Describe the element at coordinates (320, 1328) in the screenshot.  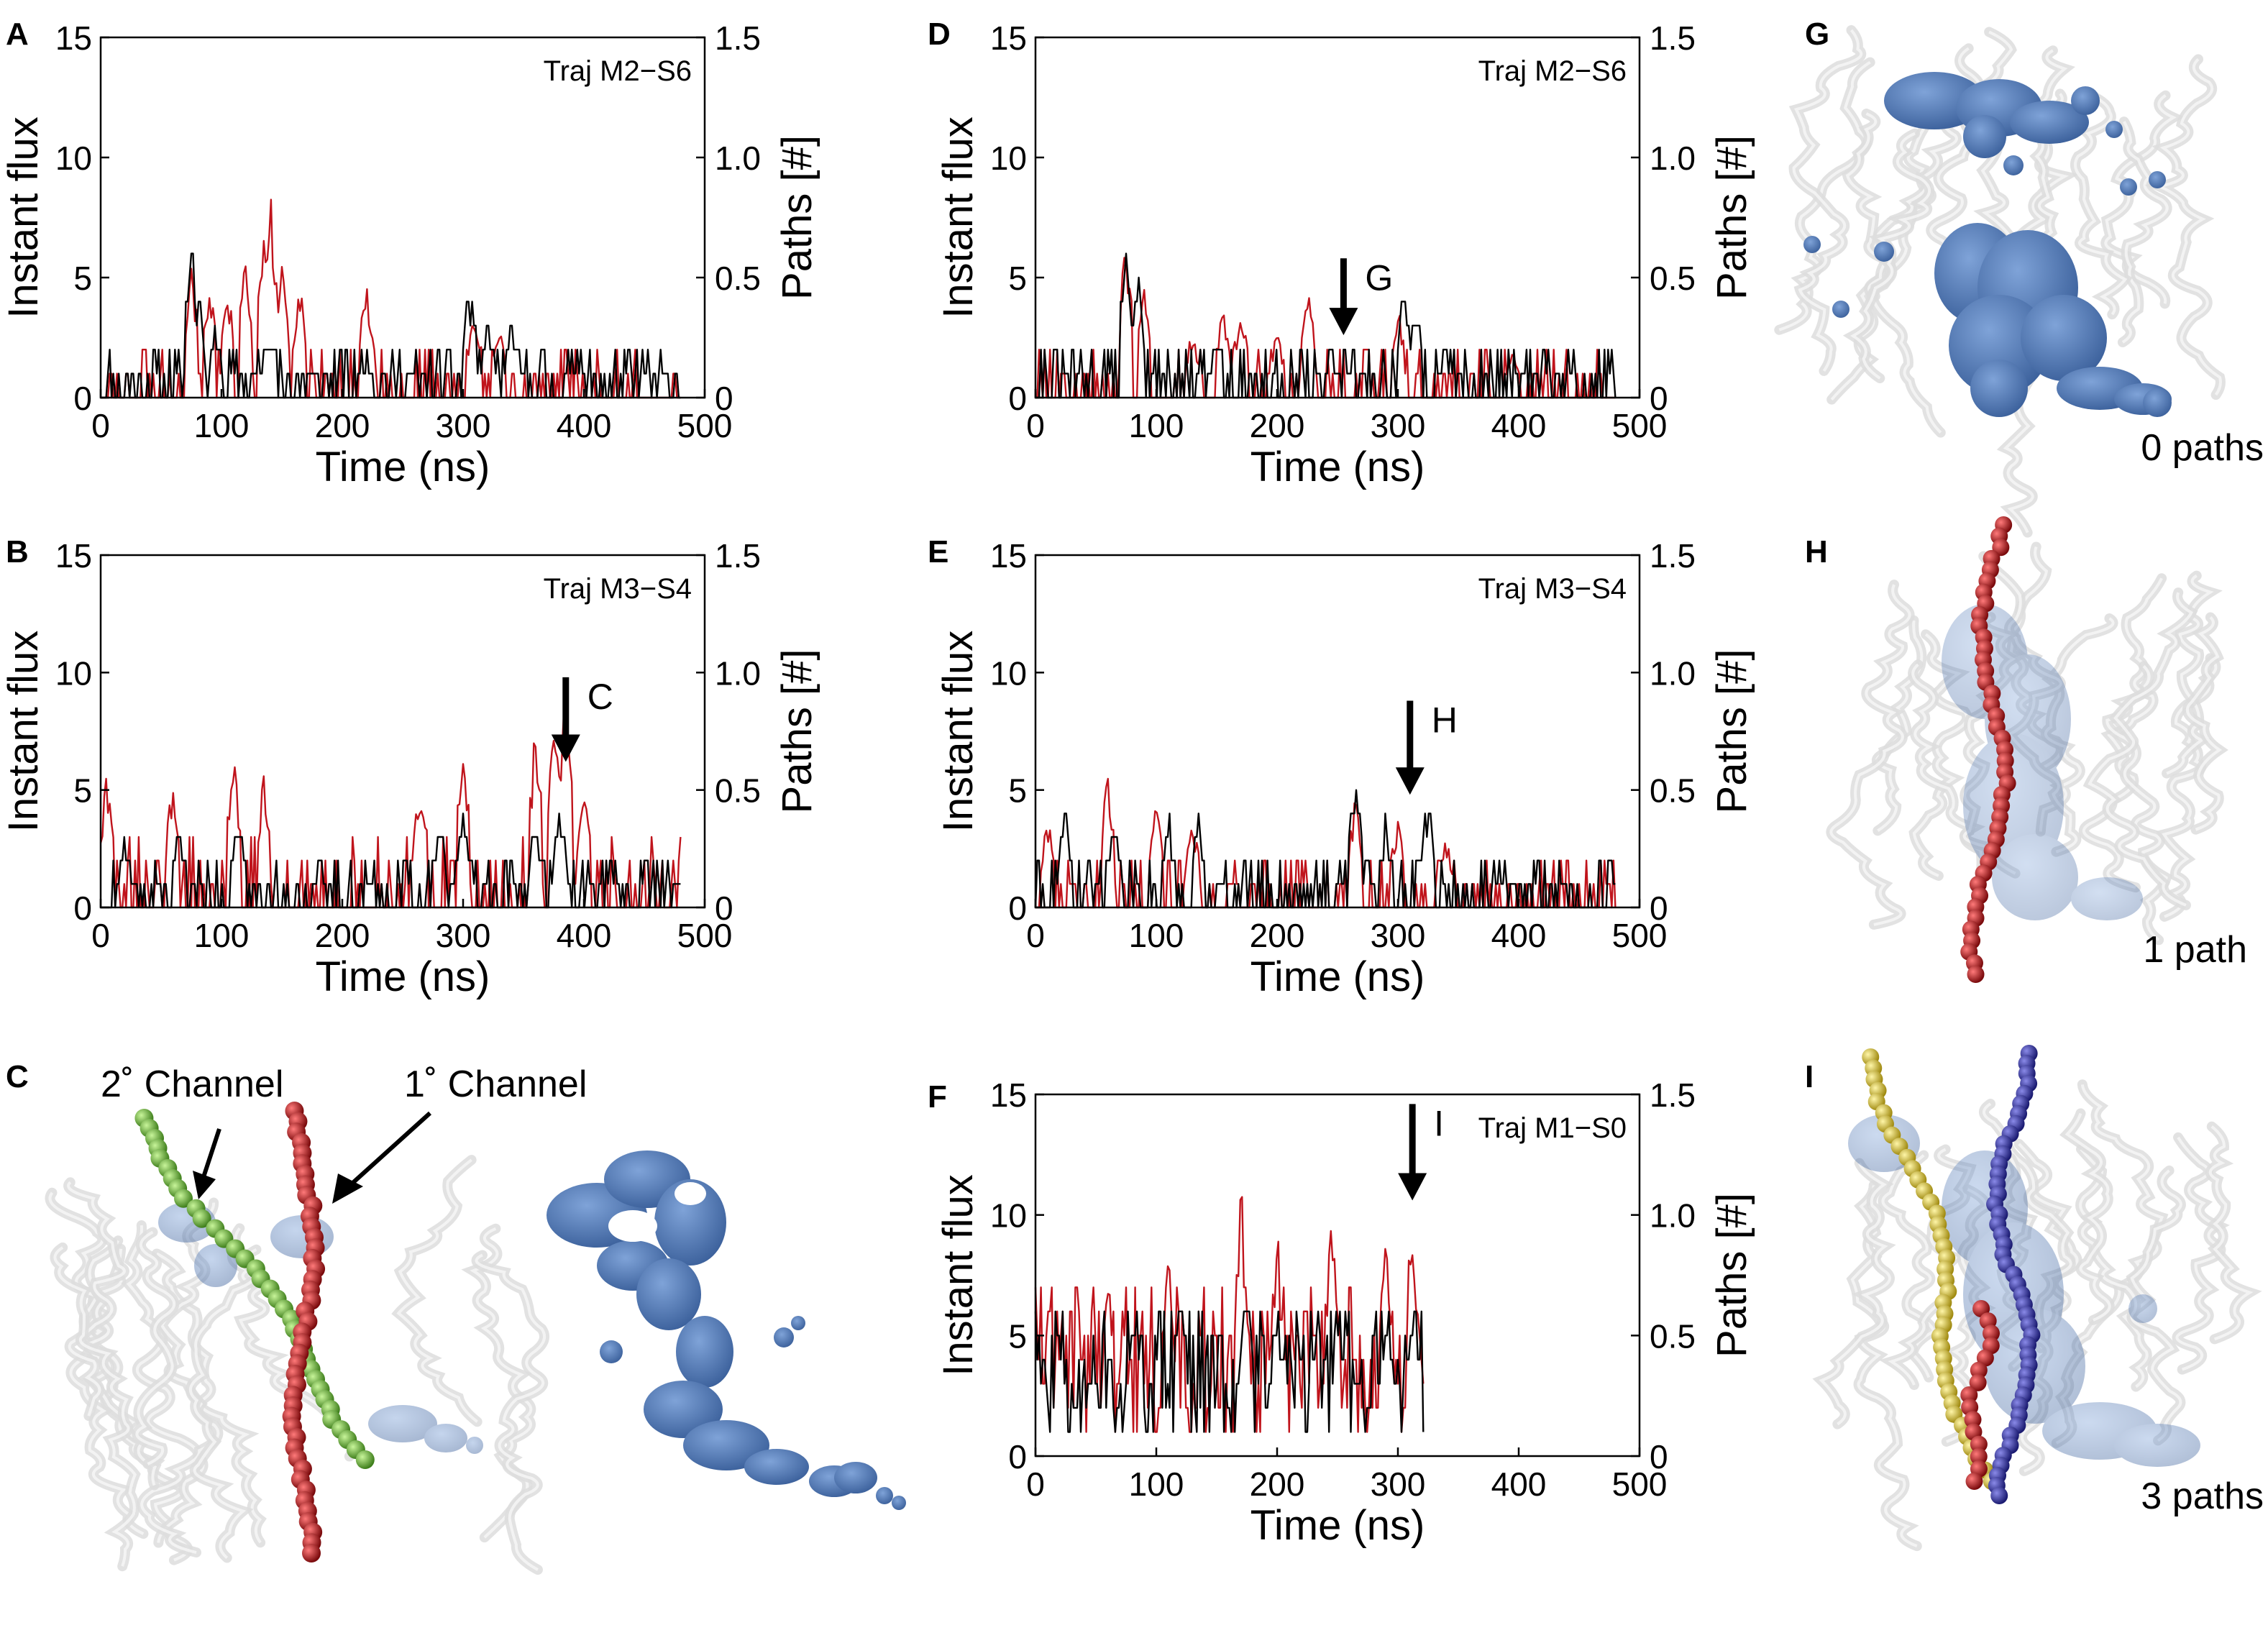
I see `water-density-C` at that location.